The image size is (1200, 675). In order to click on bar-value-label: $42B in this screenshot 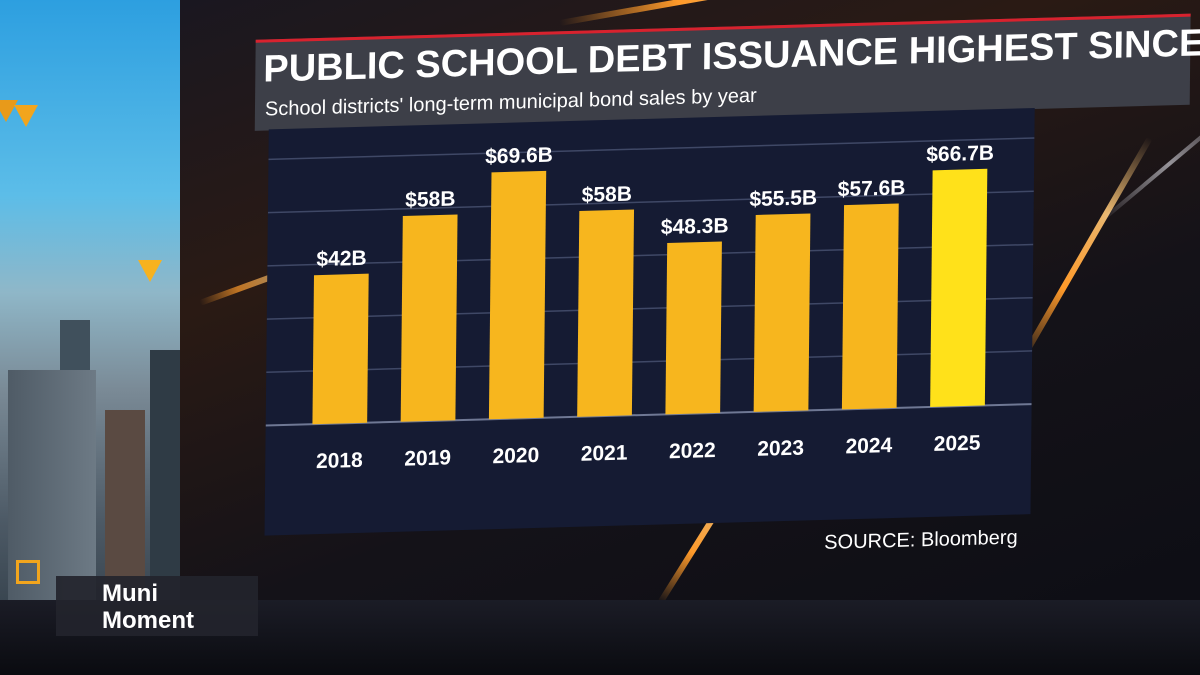, I will do `click(341, 259)`.